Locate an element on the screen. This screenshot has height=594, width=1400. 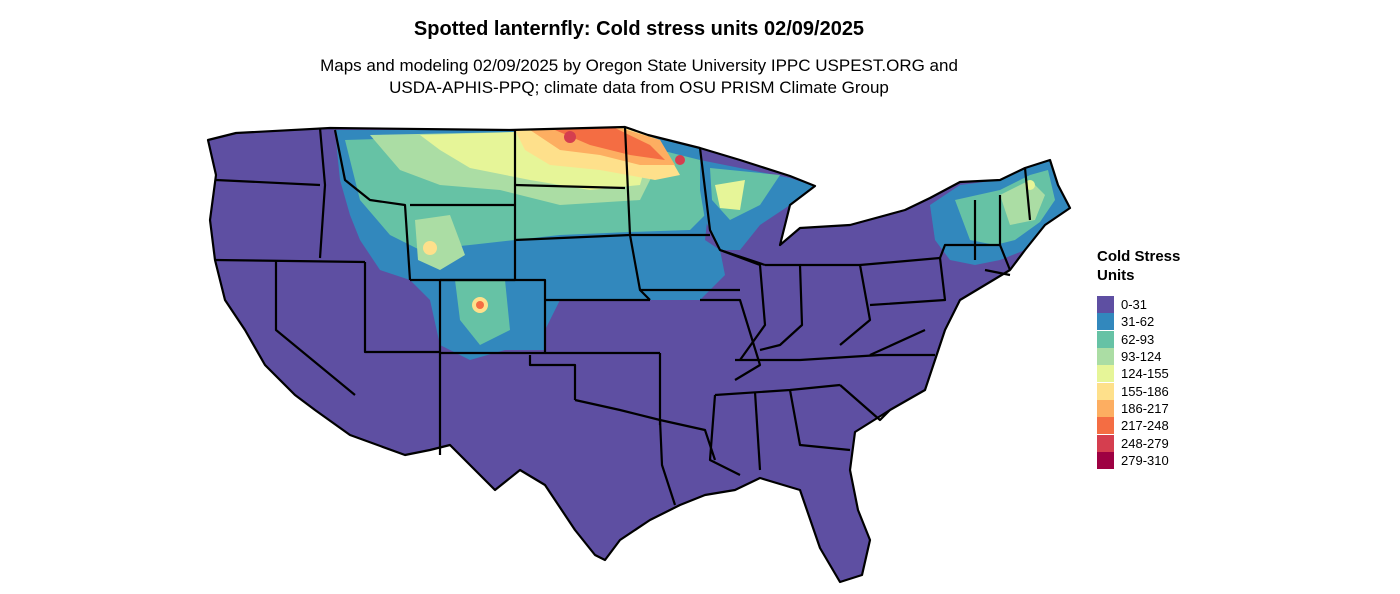
legend-label: 93-124 is located at coordinates (1141, 357).